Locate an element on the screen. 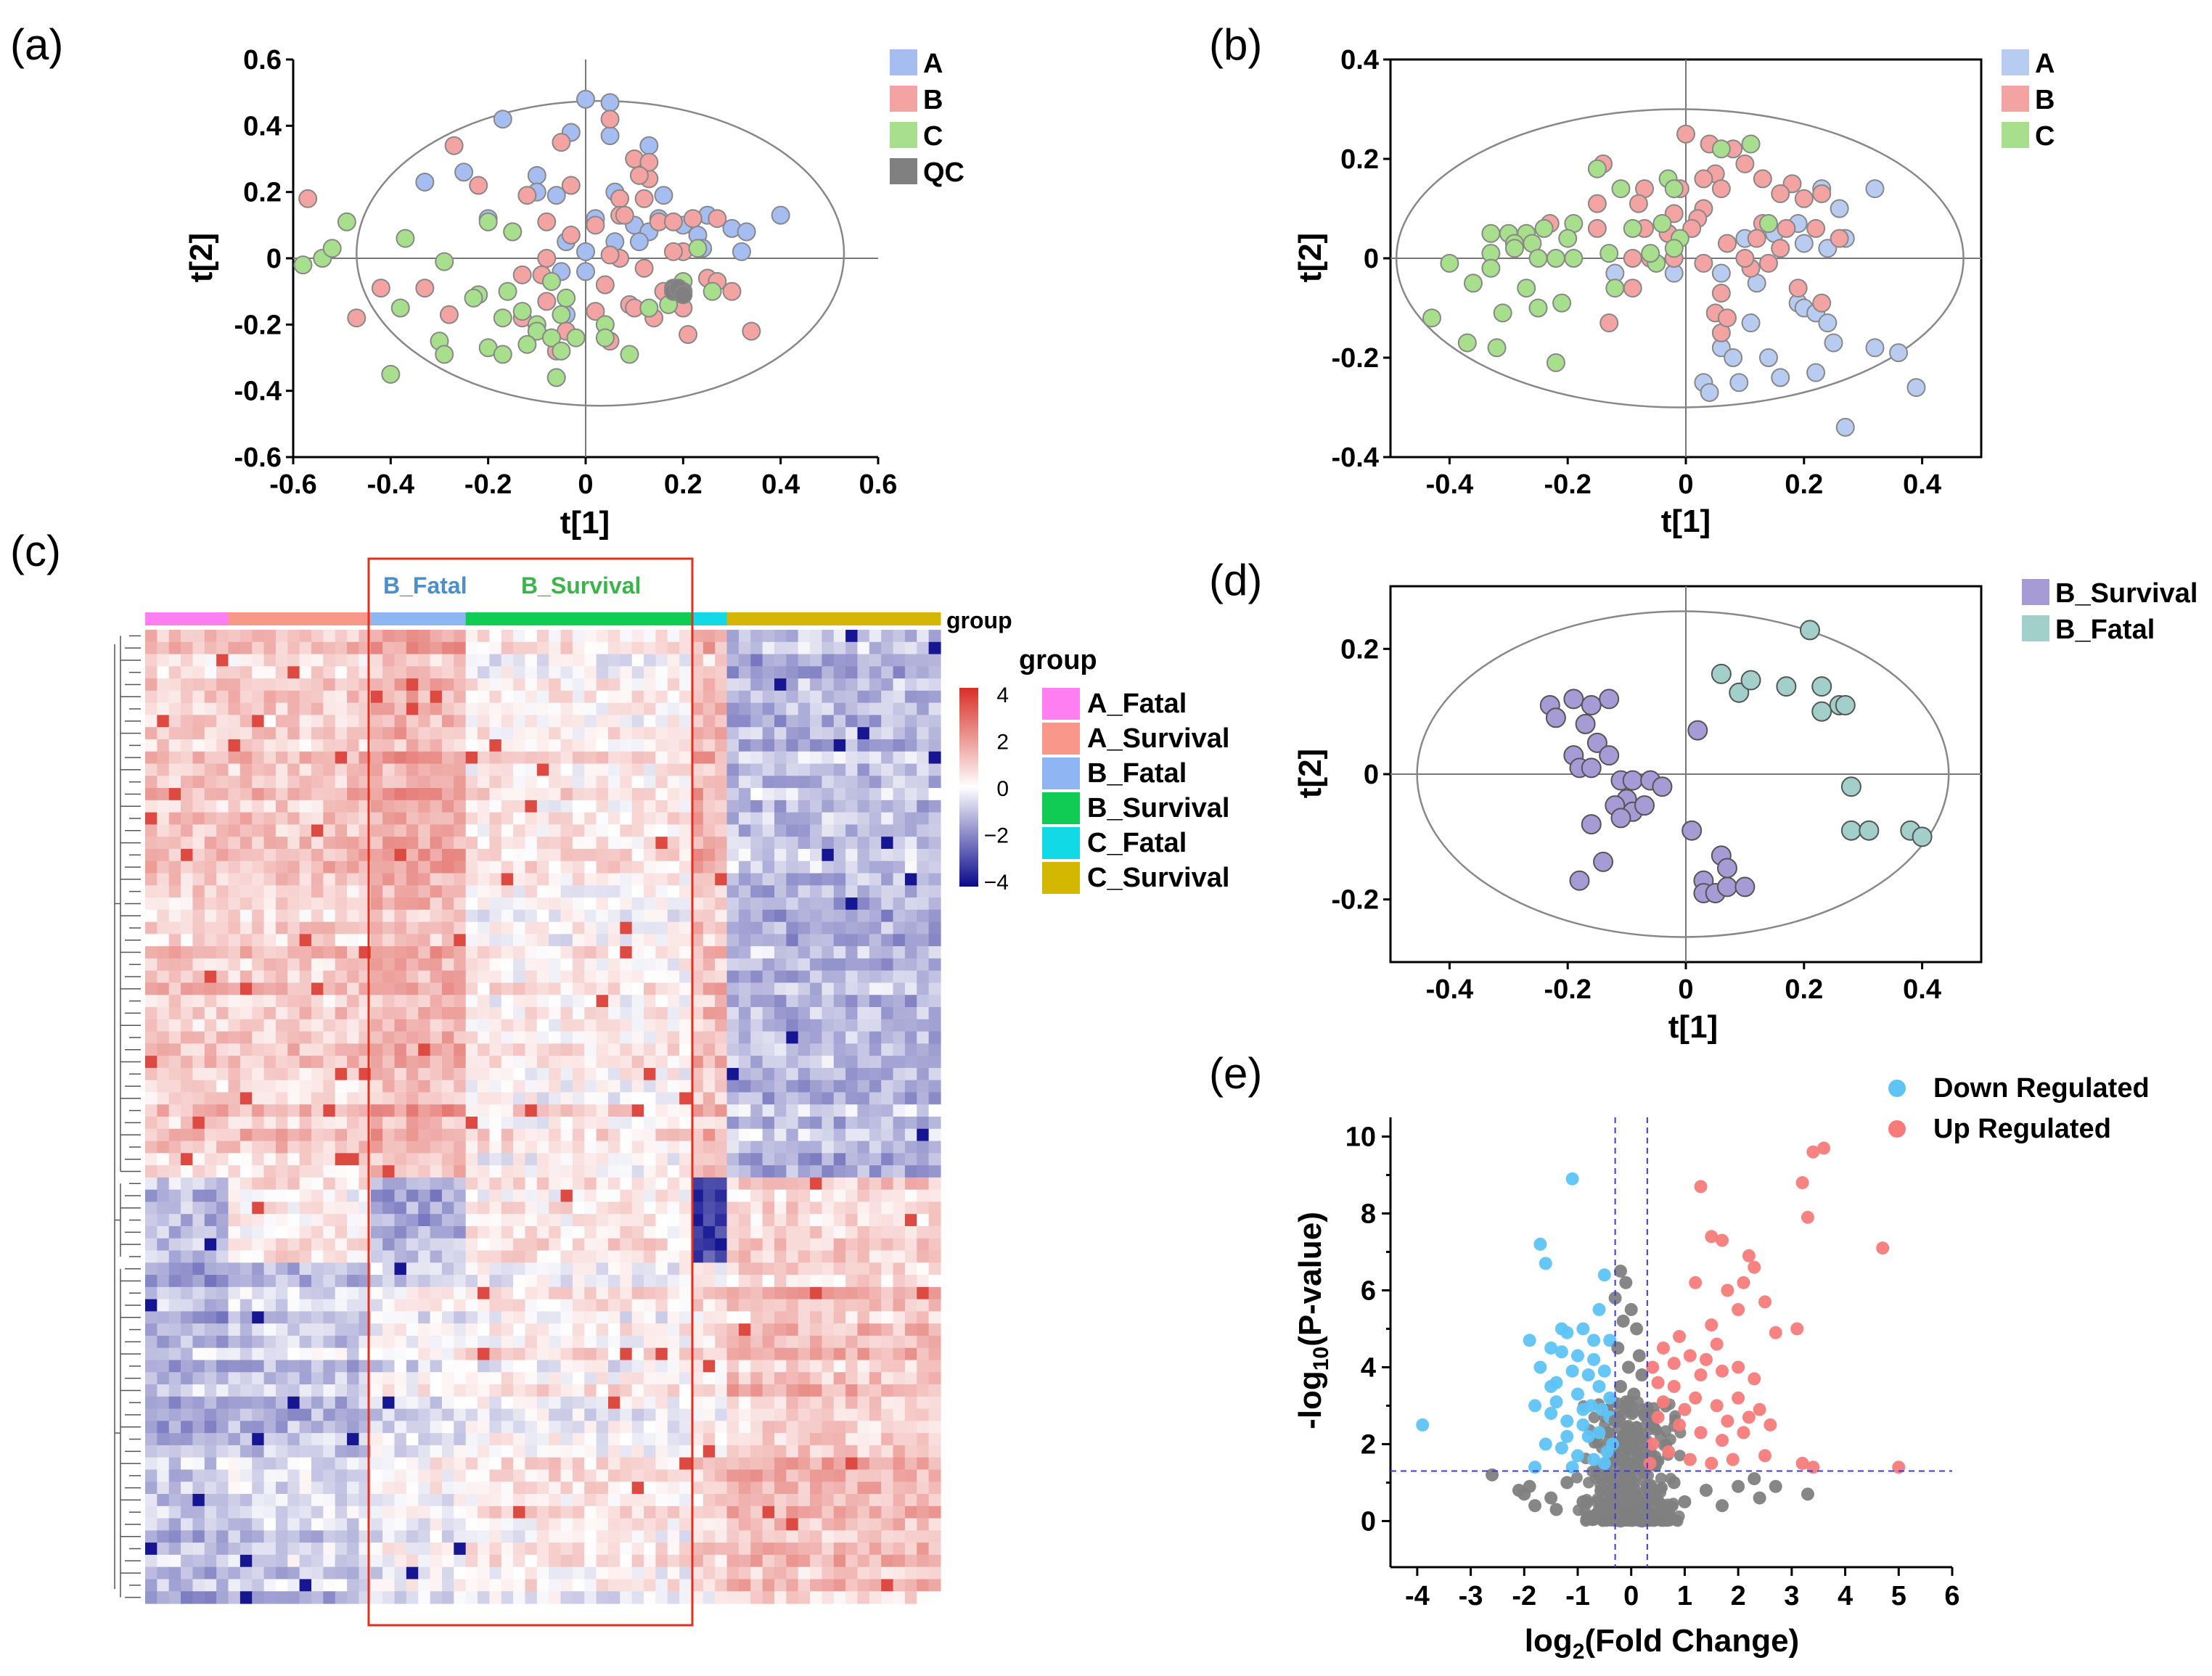  panel-b-legend-label: A is located at coordinates (2045, 64).